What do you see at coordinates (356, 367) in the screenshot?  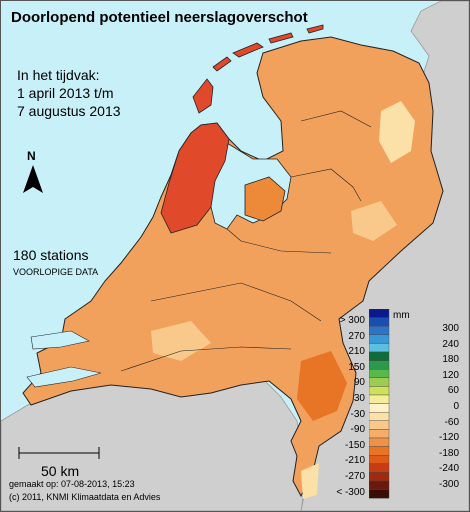 I see `legend-left-label: 150` at bounding box center [356, 367].